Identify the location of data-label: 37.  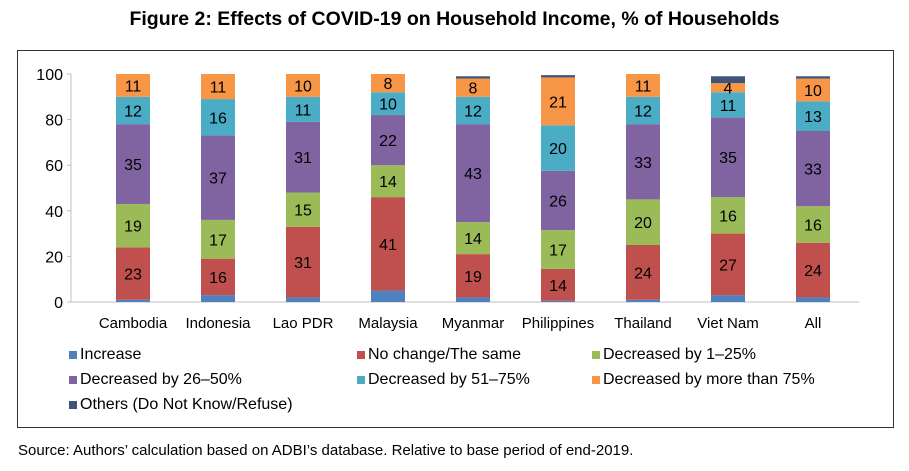
(218, 179).